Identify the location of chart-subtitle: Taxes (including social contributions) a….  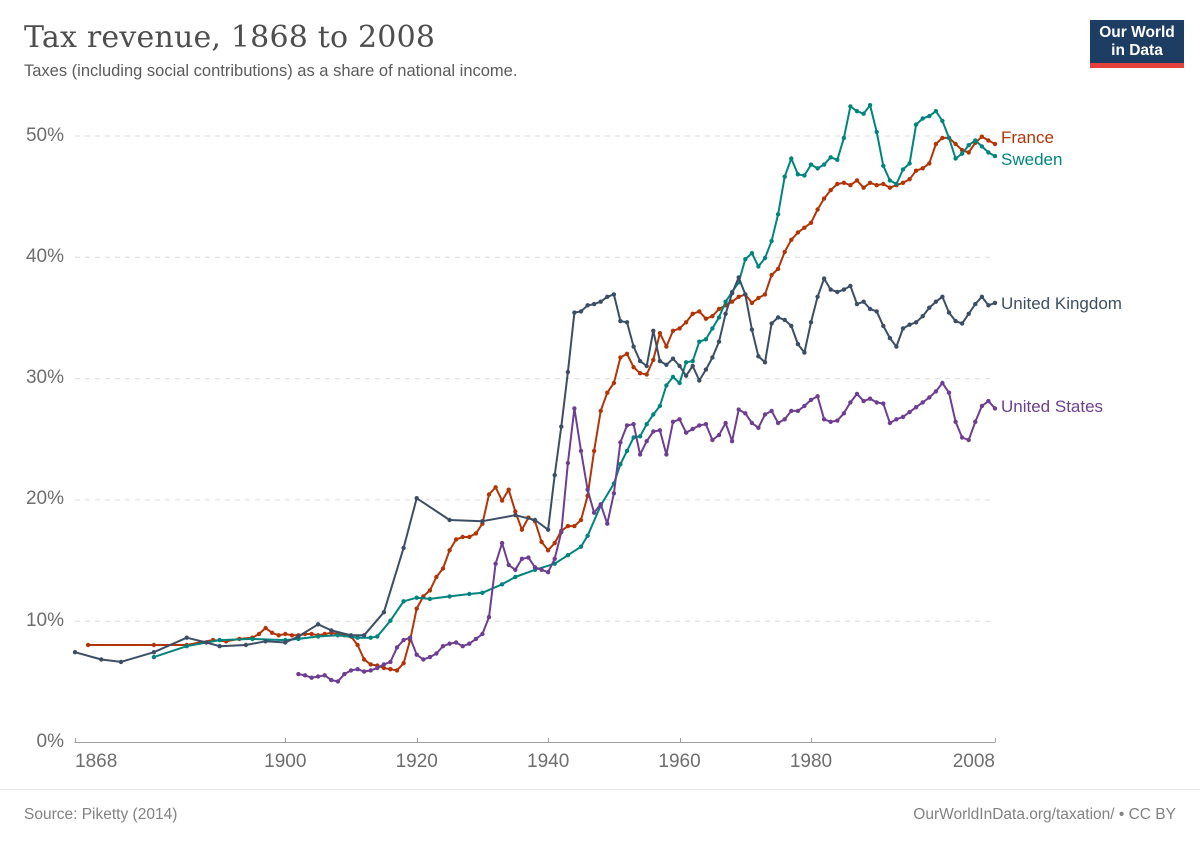
(271, 71).